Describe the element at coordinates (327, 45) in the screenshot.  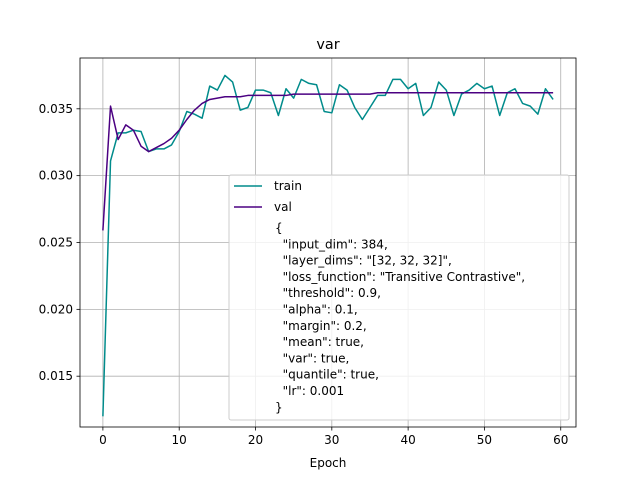
I see `chart-title: var` at that location.